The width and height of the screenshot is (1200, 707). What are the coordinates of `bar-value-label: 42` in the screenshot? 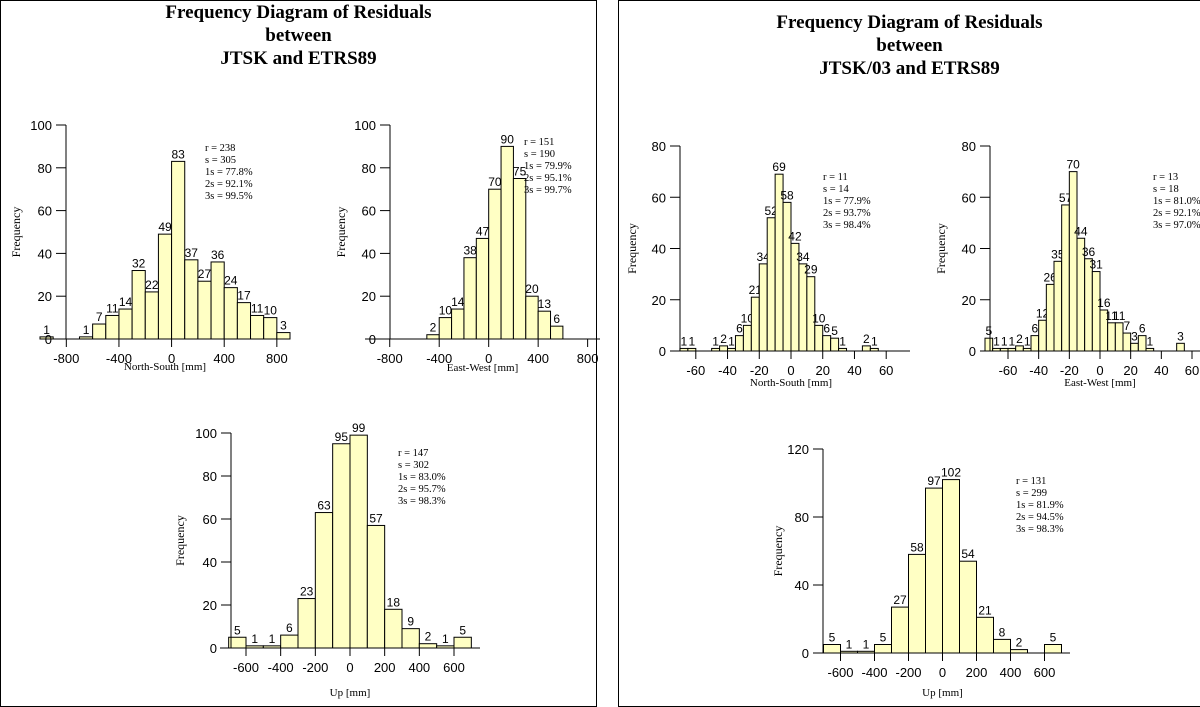 It's located at (795, 236).